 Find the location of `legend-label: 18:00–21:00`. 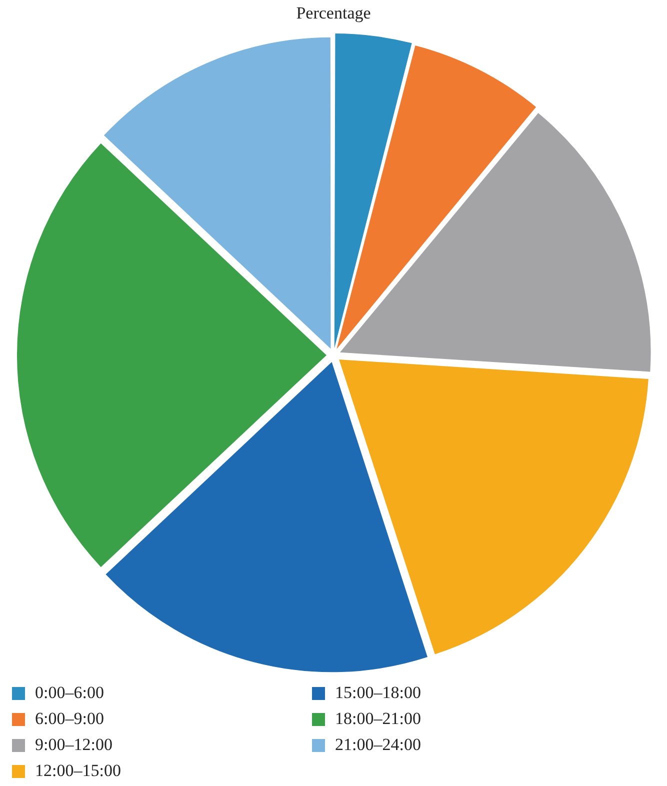

legend-label: 18:00–21:00 is located at coordinates (378, 719).